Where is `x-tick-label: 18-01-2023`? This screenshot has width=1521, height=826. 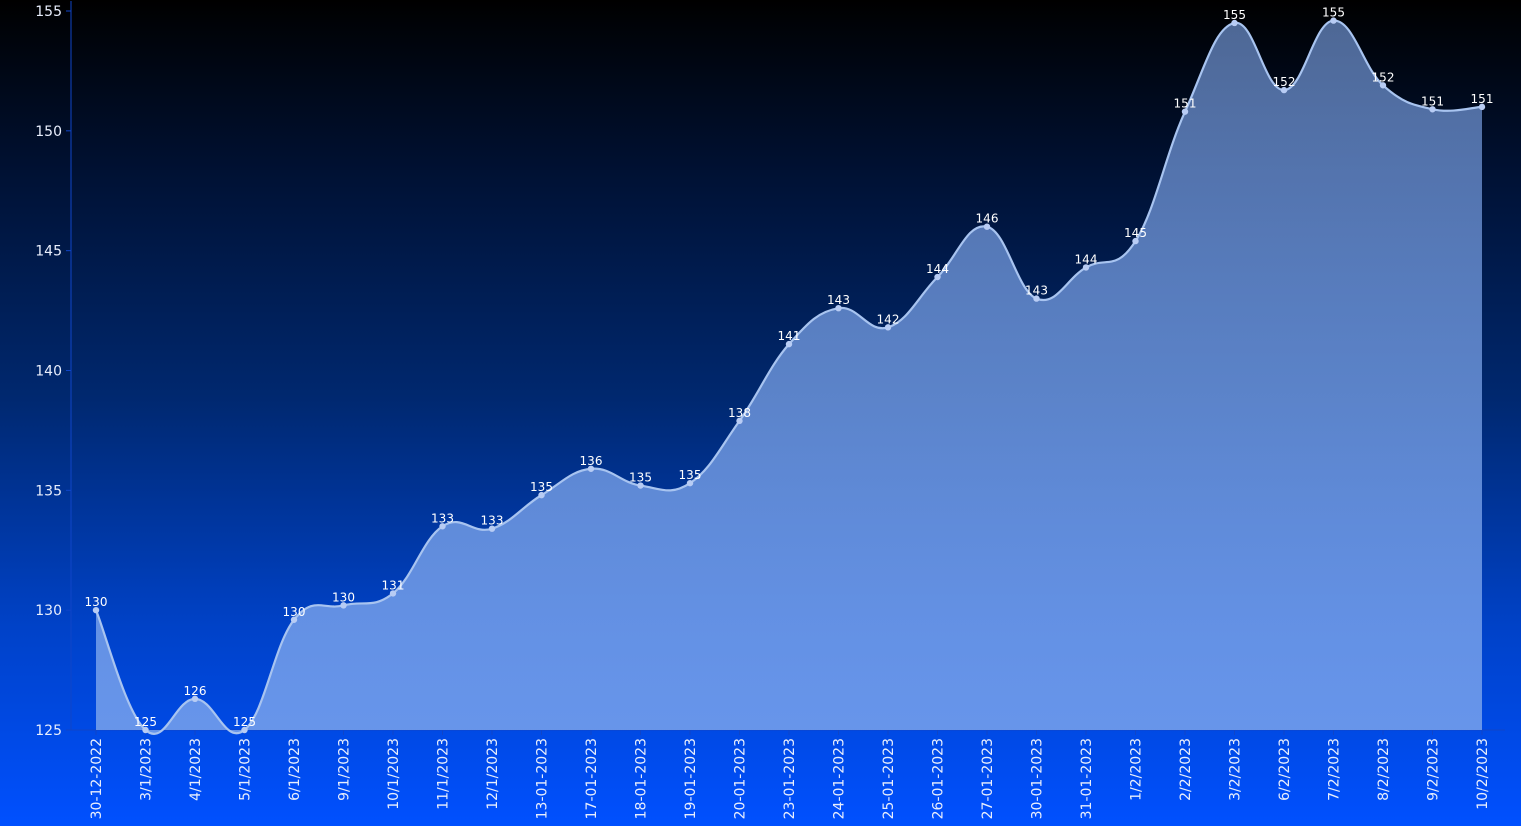 x-tick-label: 18-01-2023 is located at coordinates (642, 778).